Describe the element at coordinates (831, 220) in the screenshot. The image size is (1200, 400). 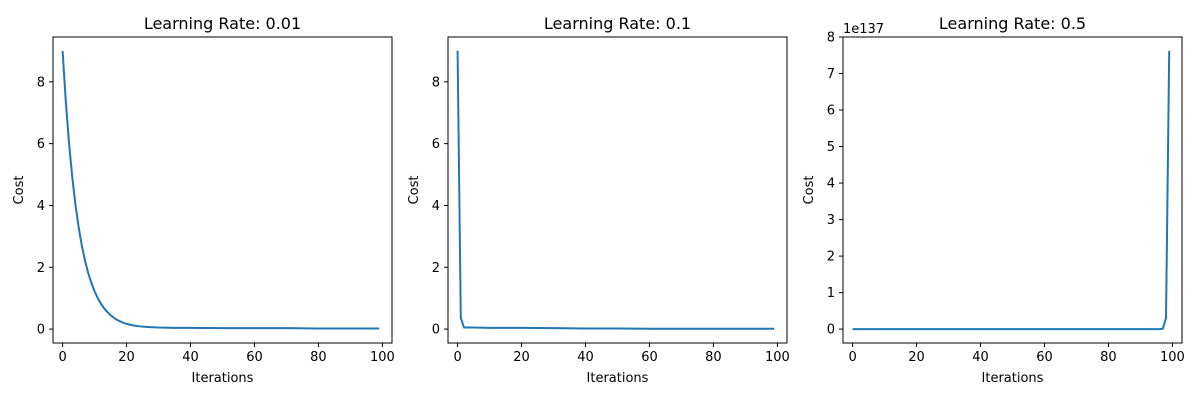
I see `y-tick-label: 3` at that location.